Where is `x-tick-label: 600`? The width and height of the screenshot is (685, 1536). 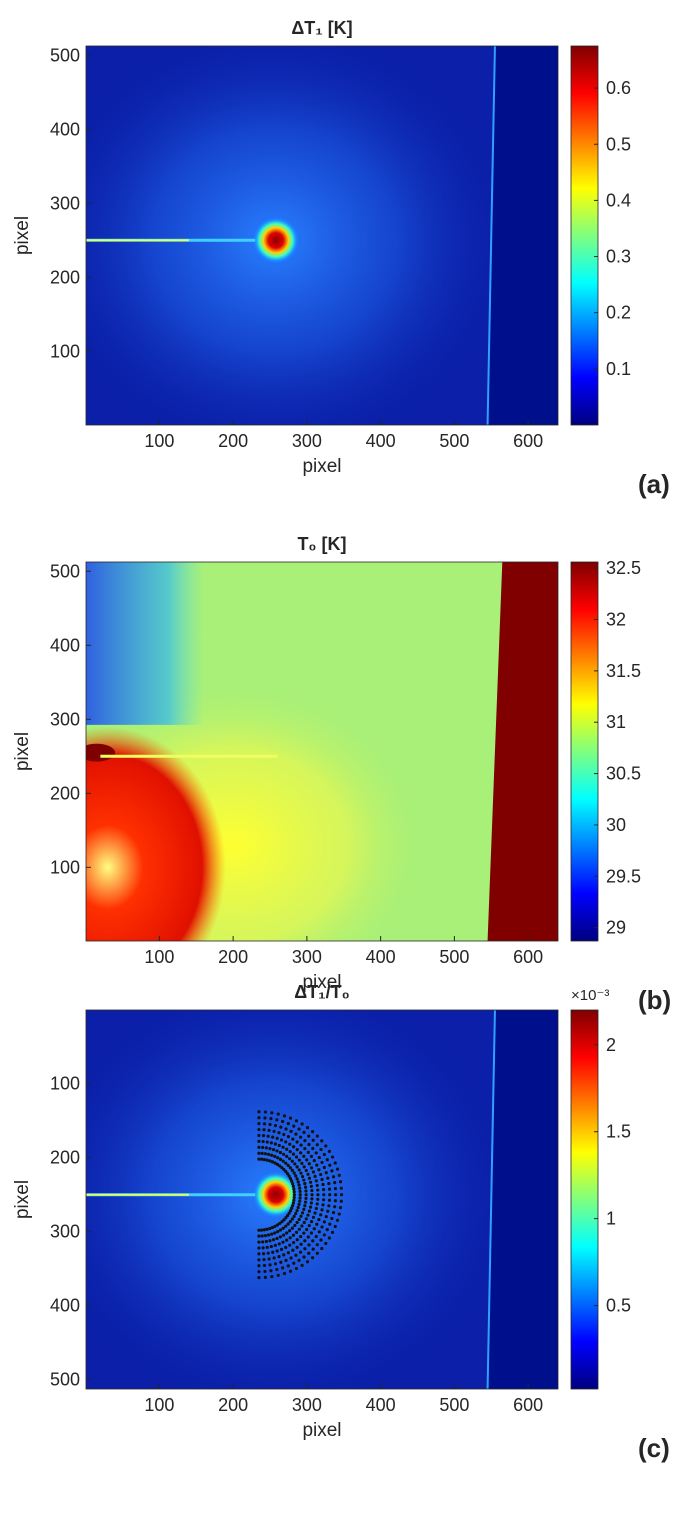 x-tick-label: 600 is located at coordinates (528, 1405).